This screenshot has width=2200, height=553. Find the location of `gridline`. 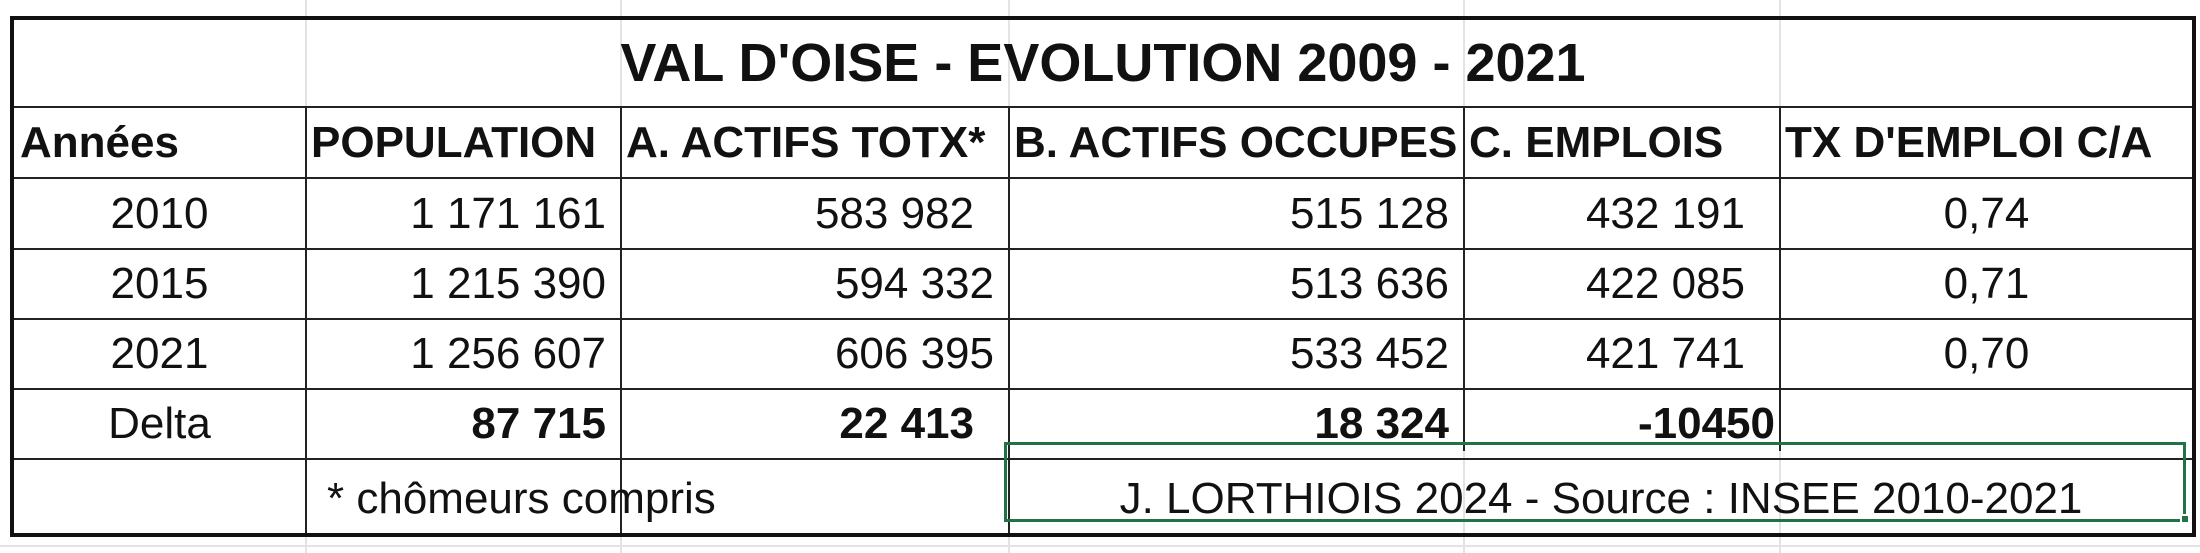

gridline is located at coordinates (1100, 546).